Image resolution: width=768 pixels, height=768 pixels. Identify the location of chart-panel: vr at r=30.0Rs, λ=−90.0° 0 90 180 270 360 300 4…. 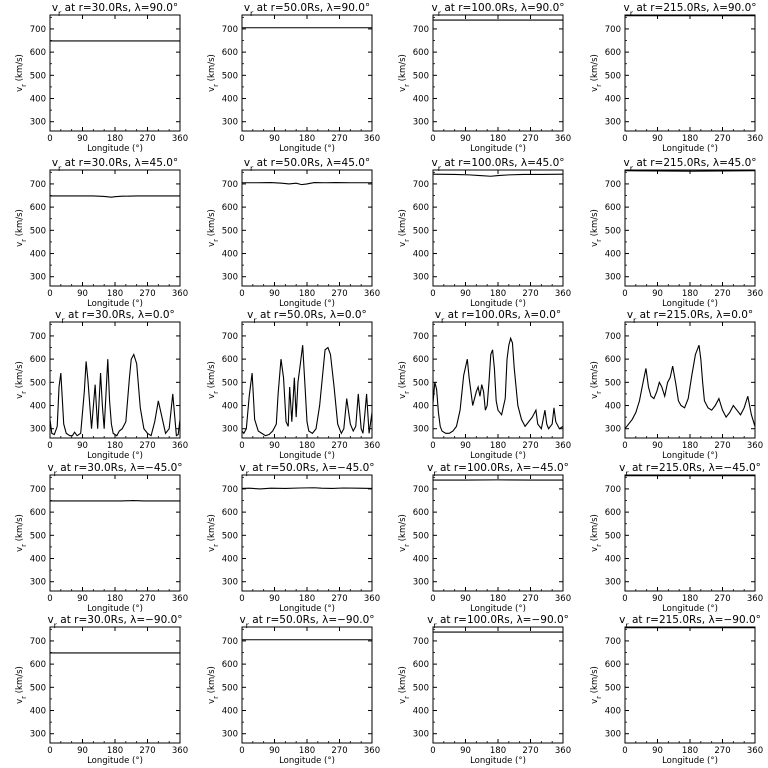
(101, 690).